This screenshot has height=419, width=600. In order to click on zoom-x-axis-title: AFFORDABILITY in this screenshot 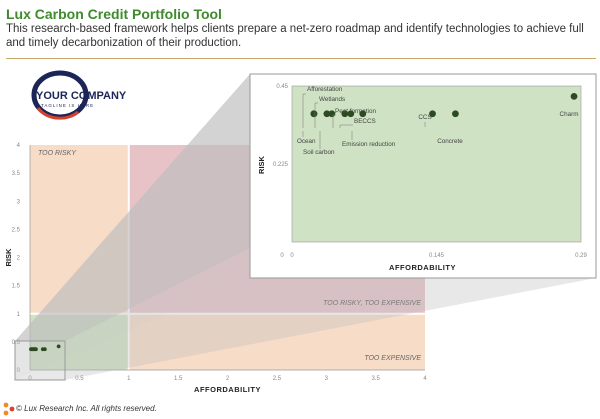, I will do `click(422, 267)`.